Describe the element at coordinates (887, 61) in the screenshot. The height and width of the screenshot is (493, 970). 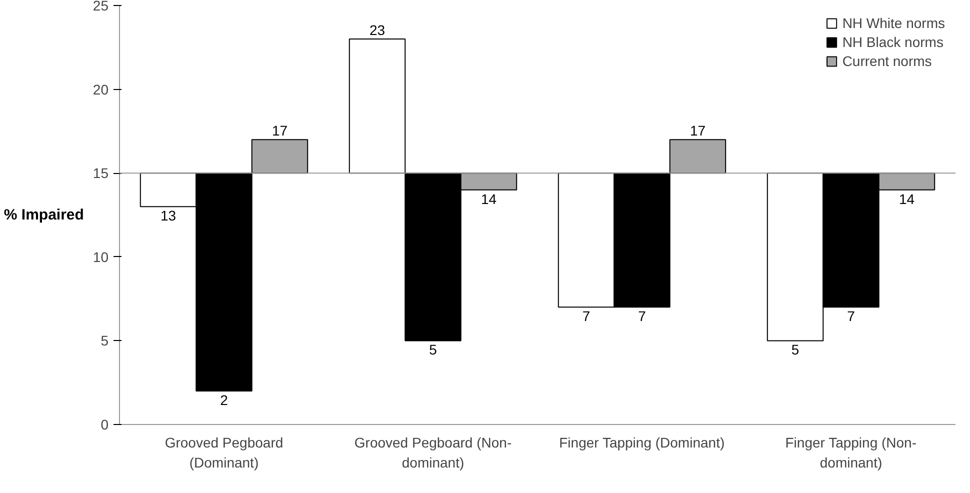
I see `legend-label: Current norms` at that location.